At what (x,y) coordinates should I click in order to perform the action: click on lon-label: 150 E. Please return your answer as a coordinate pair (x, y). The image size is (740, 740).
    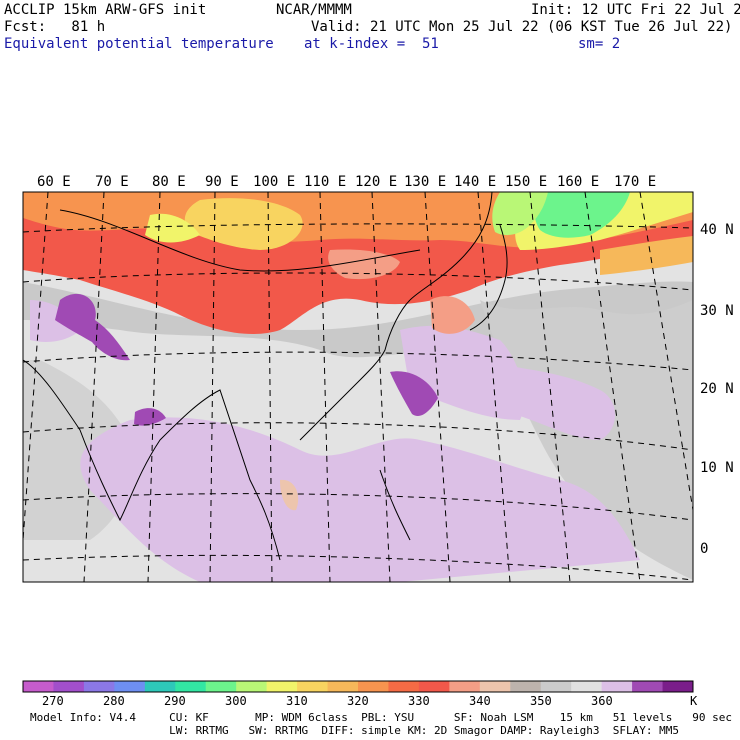
    Looking at the image, I should click on (526, 182).